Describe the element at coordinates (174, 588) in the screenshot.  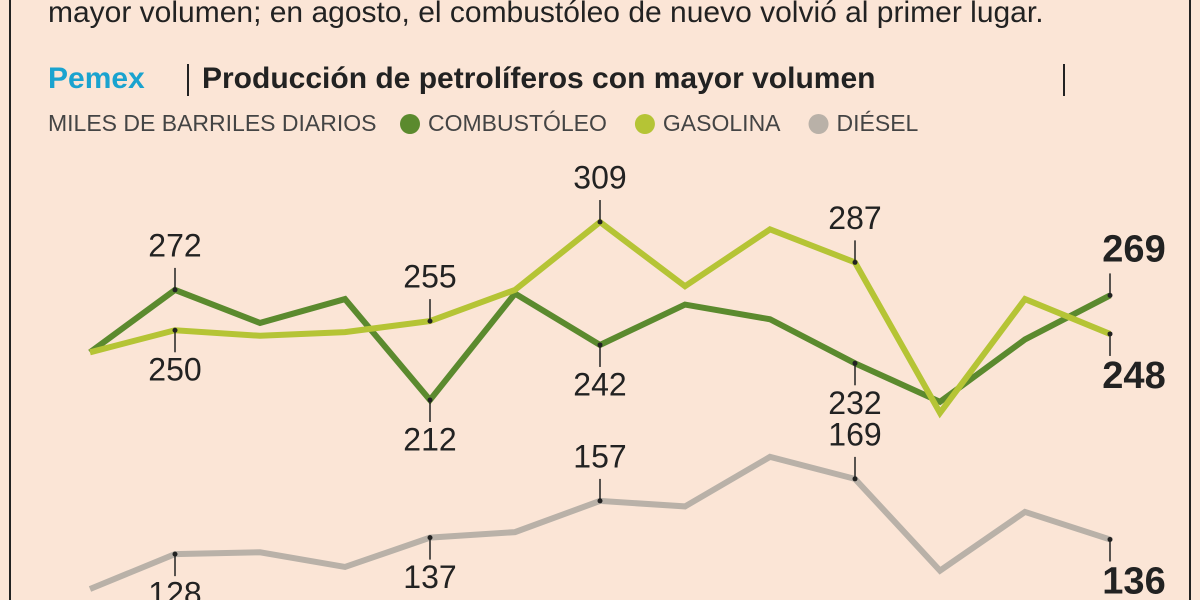
I see `value-label: 128` at that location.